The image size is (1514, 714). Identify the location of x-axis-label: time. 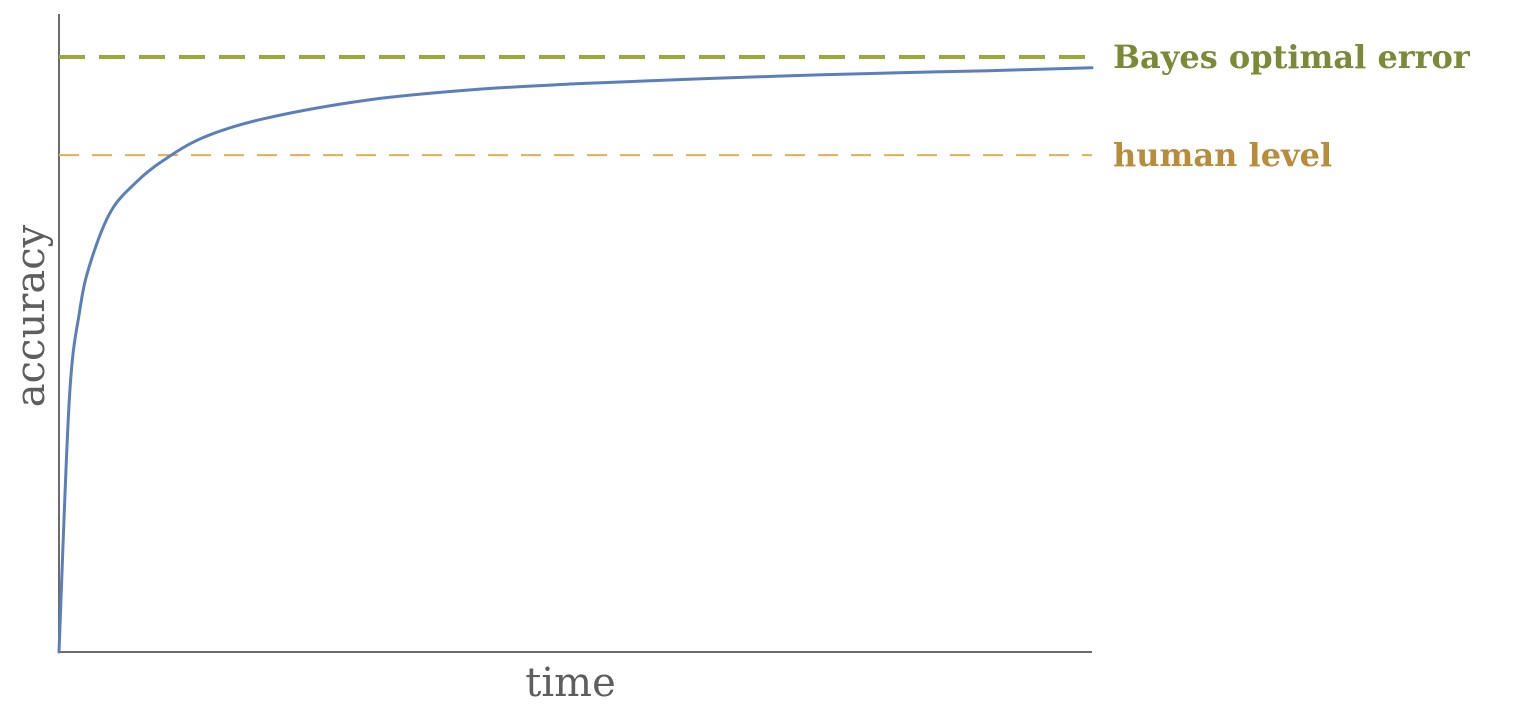
(570, 683).